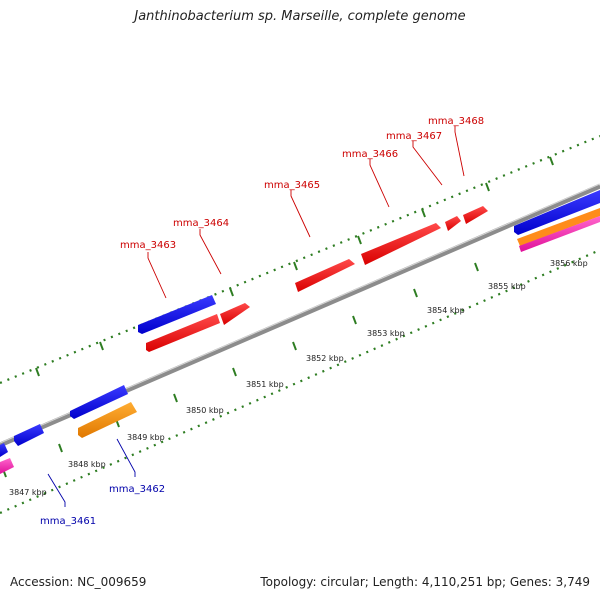 Image resolution: width=600 pixels, height=600 pixels. What do you see at coordinates (78, 582) in the screenshot?
I see `accession-text: Accession: NC_009659` at bounding box center [78, 582].